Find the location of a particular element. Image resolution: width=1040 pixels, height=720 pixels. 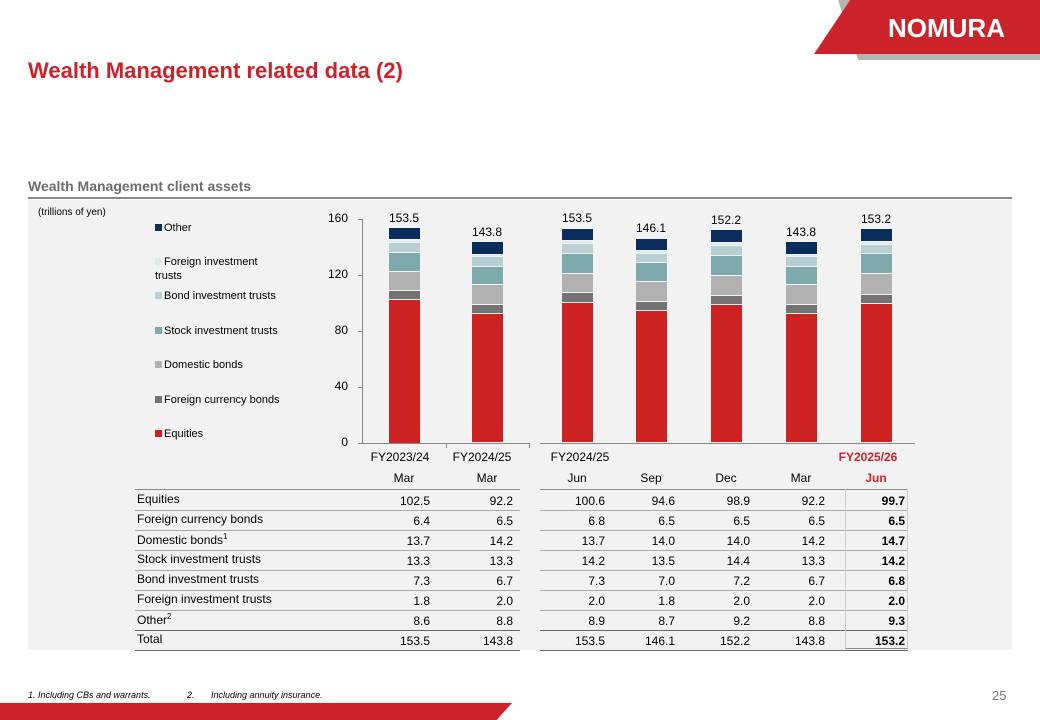

table-cell: 153.2 is located at coordinates (889, 641).